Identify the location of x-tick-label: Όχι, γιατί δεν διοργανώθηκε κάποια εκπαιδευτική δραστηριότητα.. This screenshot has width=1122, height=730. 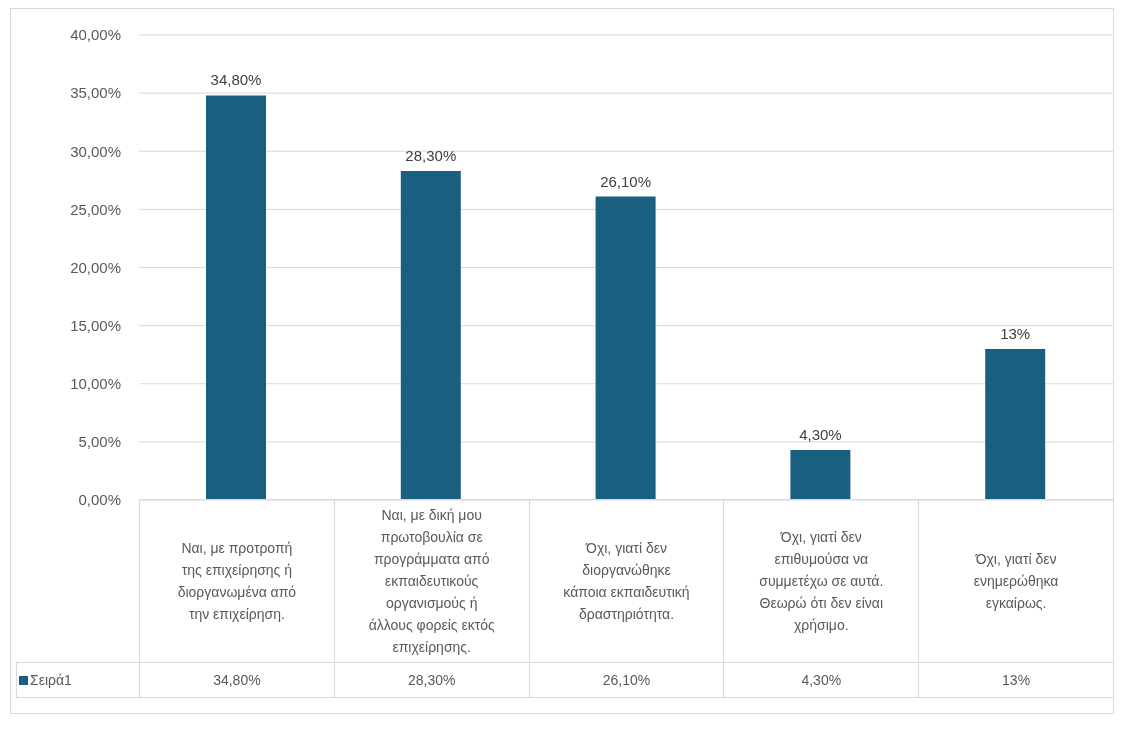
(626, 581).